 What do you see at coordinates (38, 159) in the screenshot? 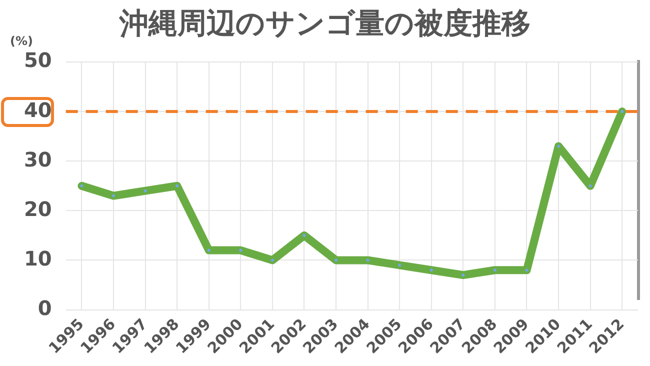
I see `y-tick-label: 30` at bounding box center [38, 159].